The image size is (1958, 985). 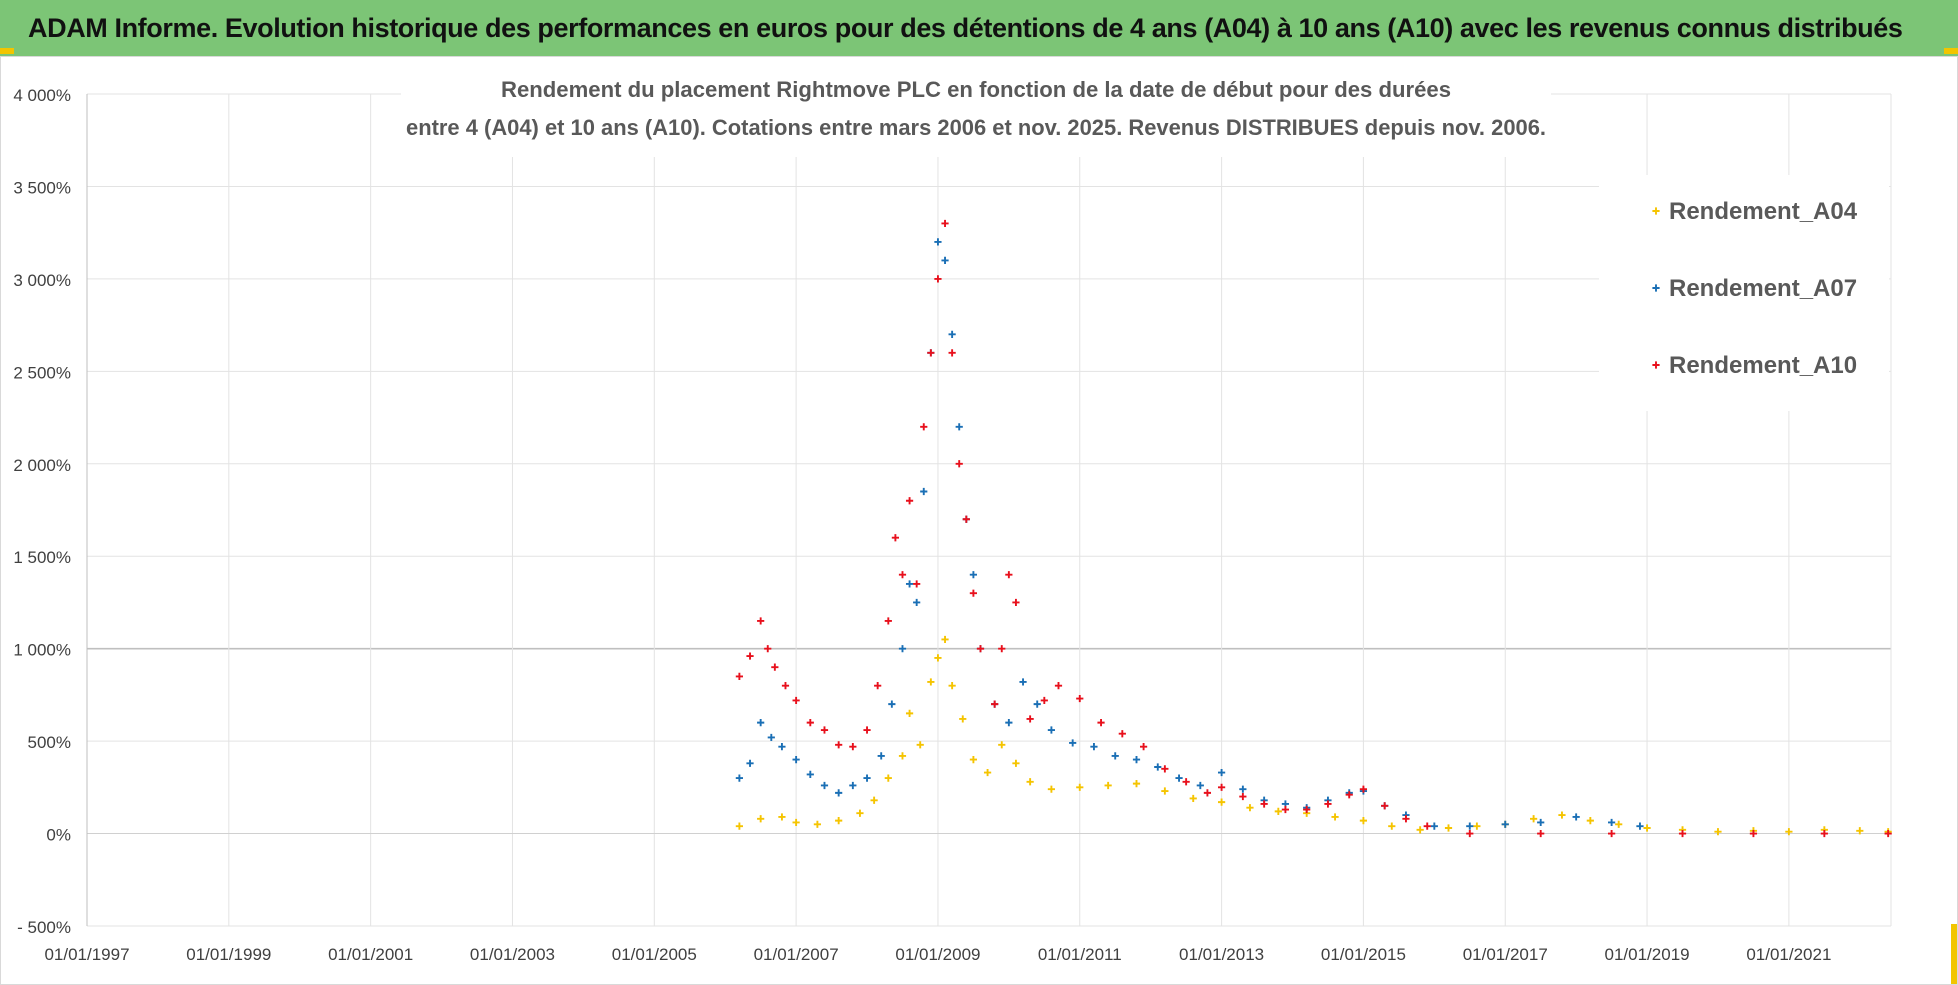 What do you see at coordinates (42, 280) in the screenshot?
I see `y-tick-label: 3 000%` at bounding box center [42, 280].